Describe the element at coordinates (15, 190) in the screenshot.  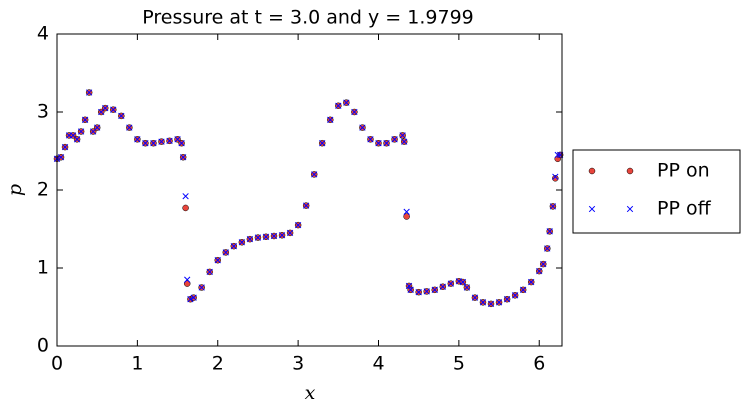
I see `y-axis-label: p` at that location.